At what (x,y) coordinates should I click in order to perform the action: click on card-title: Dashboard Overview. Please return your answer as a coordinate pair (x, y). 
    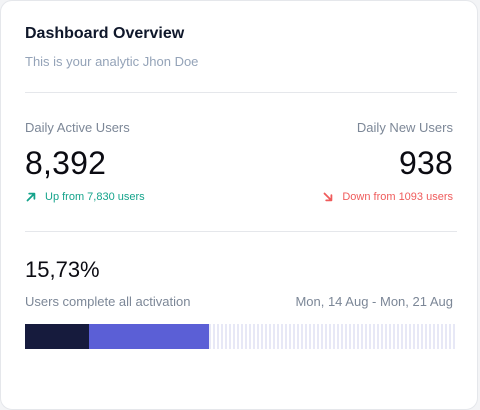
    Looking at the image, I should click on (105, 33).